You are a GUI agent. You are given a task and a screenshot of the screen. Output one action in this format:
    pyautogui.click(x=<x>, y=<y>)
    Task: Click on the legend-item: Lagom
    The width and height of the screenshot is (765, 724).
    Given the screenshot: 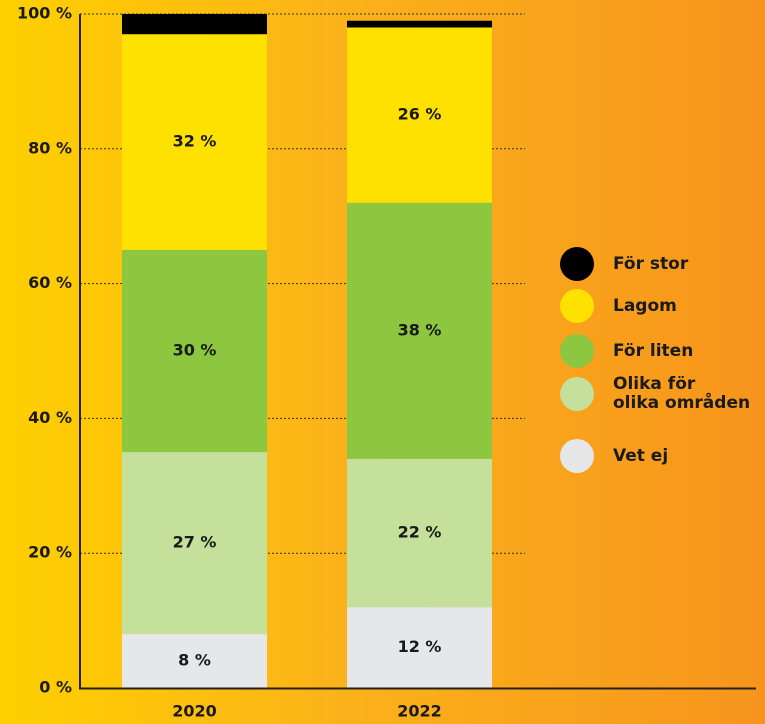 What is the action you would take?
    pyautogui.click(x=618, y=306)
    